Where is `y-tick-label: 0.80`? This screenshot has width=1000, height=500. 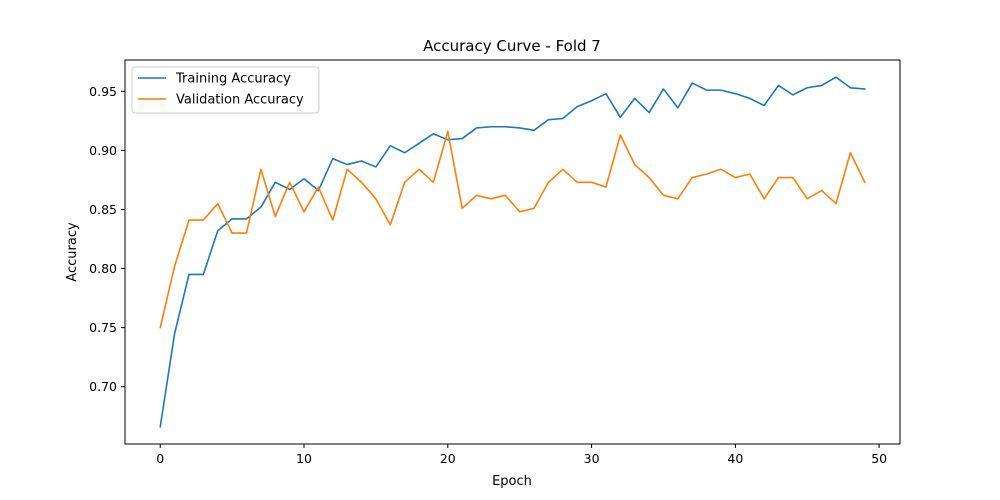
y-tick-label: 0.80 is located at coordinates (103, 268).